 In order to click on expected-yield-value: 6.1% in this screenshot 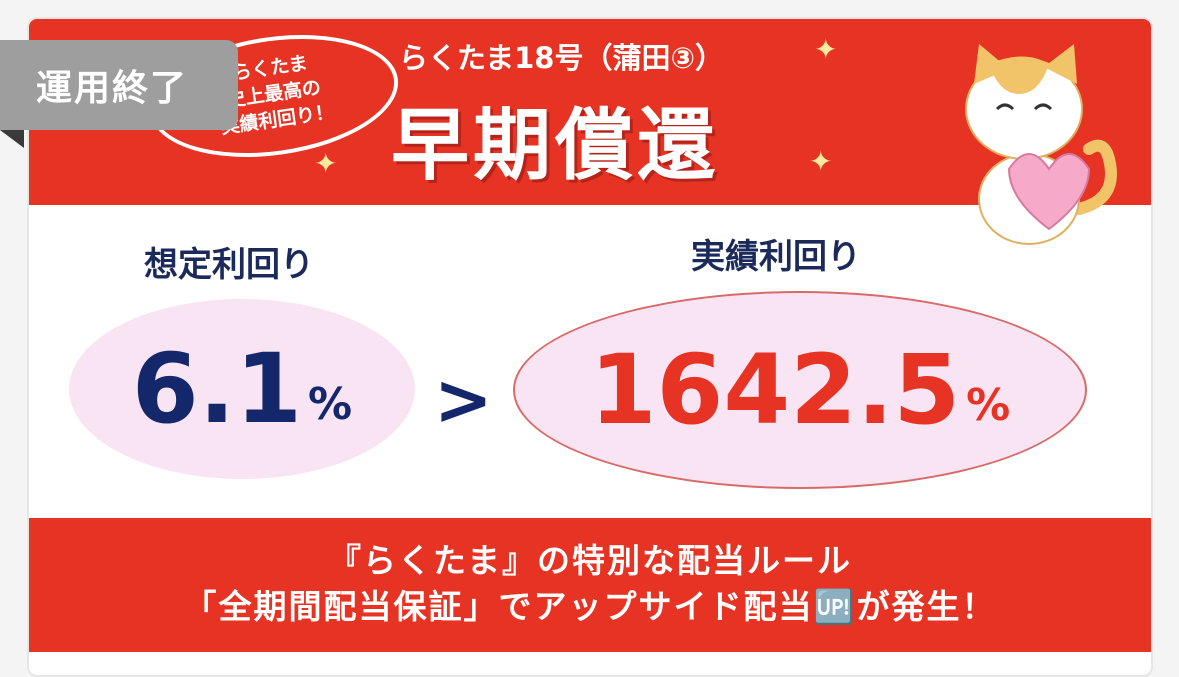, I will do `click(242, 389)`.